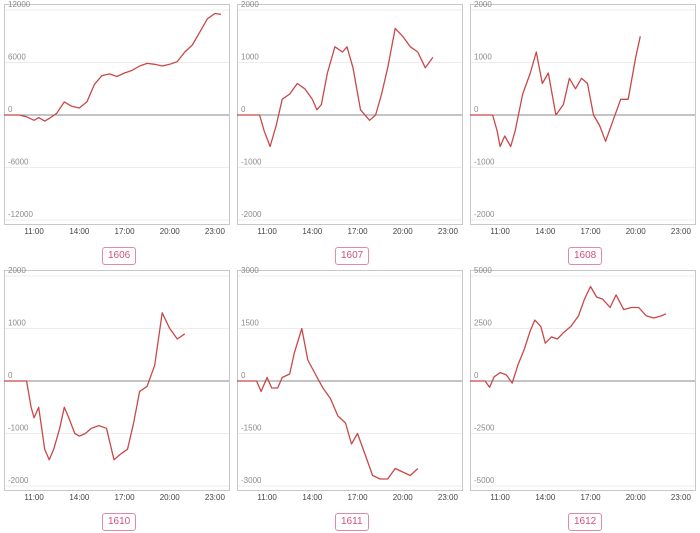 The height and width of the screenshot is (533, 700). Describe the element at coordinates (19, 4) in the screenshot. I see `y-tick-label-1606-0: 12000` at that location.